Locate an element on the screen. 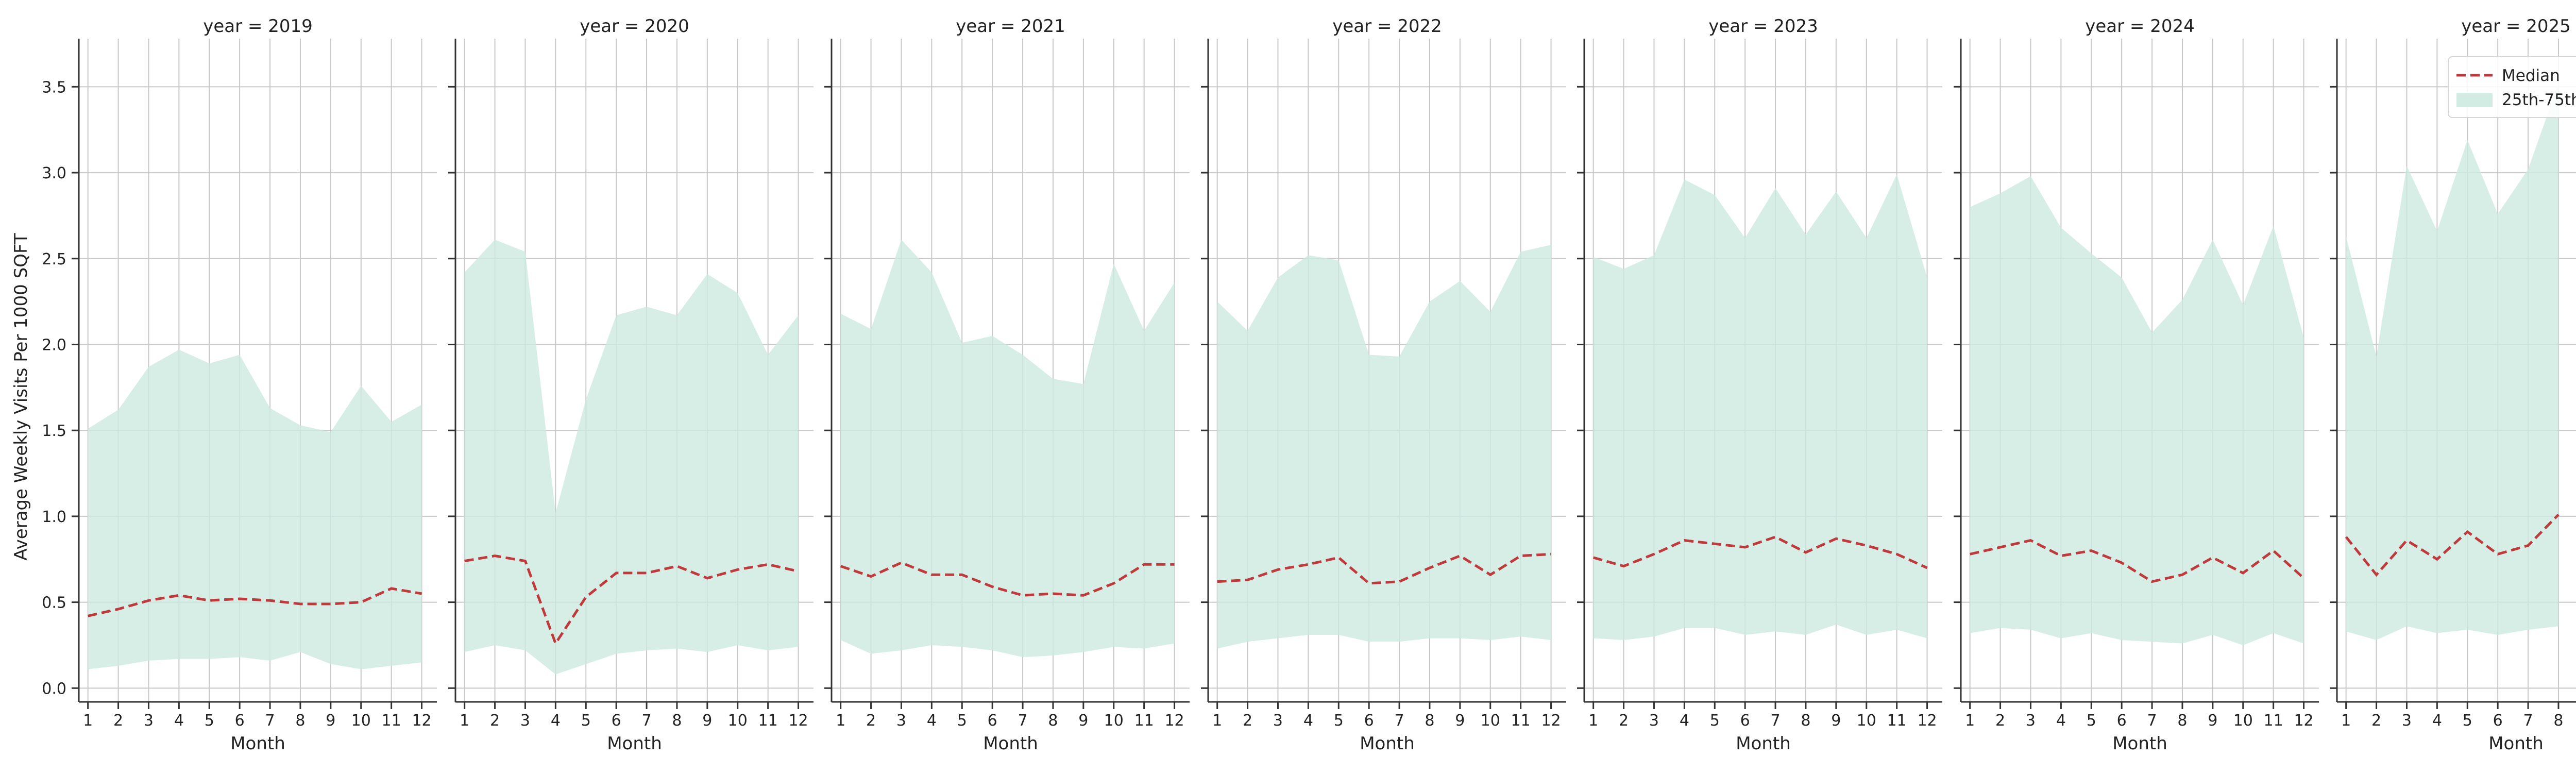 The height and width of the screenshot is (773, 2576). legend-band-swatch is located at coordinates (2474, 100).